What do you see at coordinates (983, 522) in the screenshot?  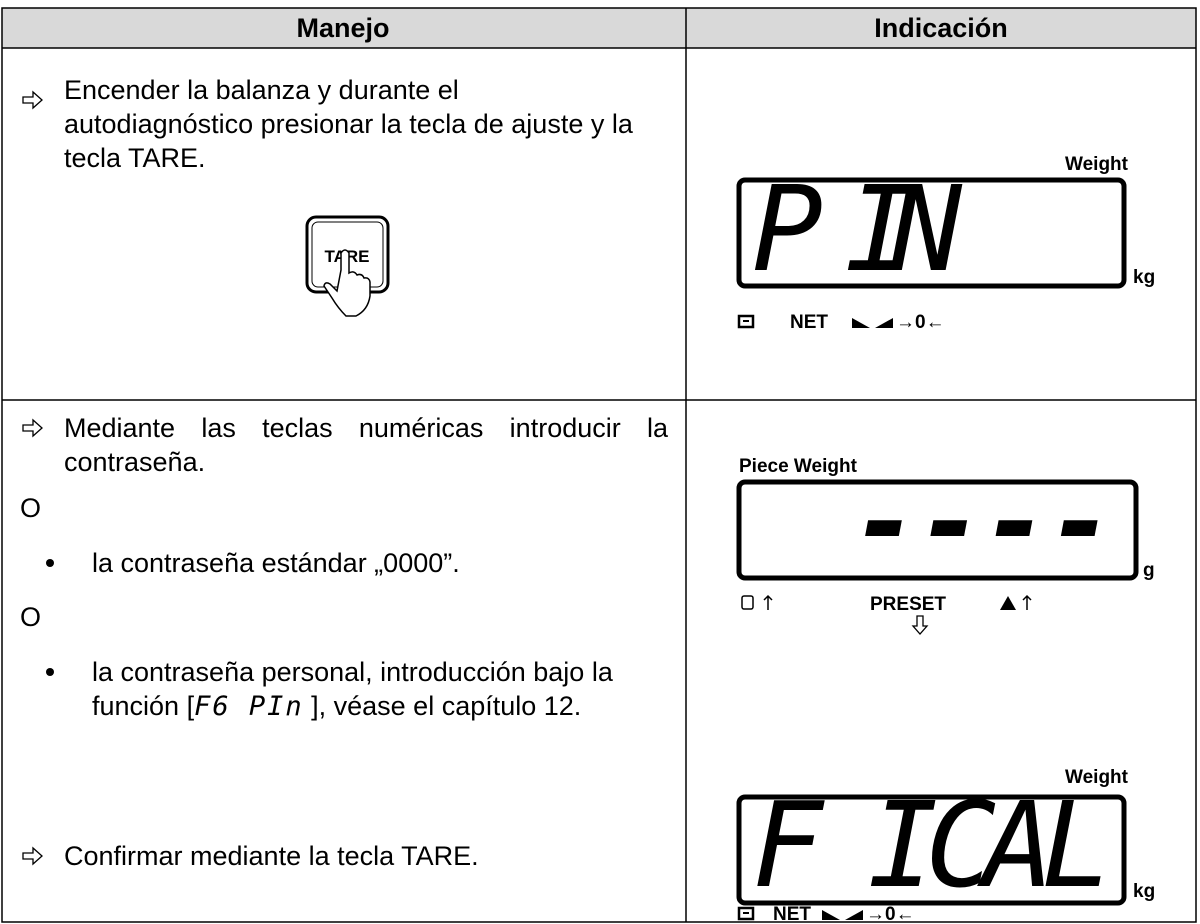 I see `lcd-reading: ----` at bounding box center [983, 522].